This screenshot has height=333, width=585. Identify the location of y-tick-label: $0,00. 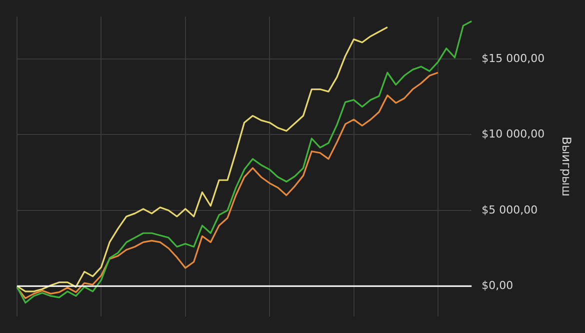
(498, 285).